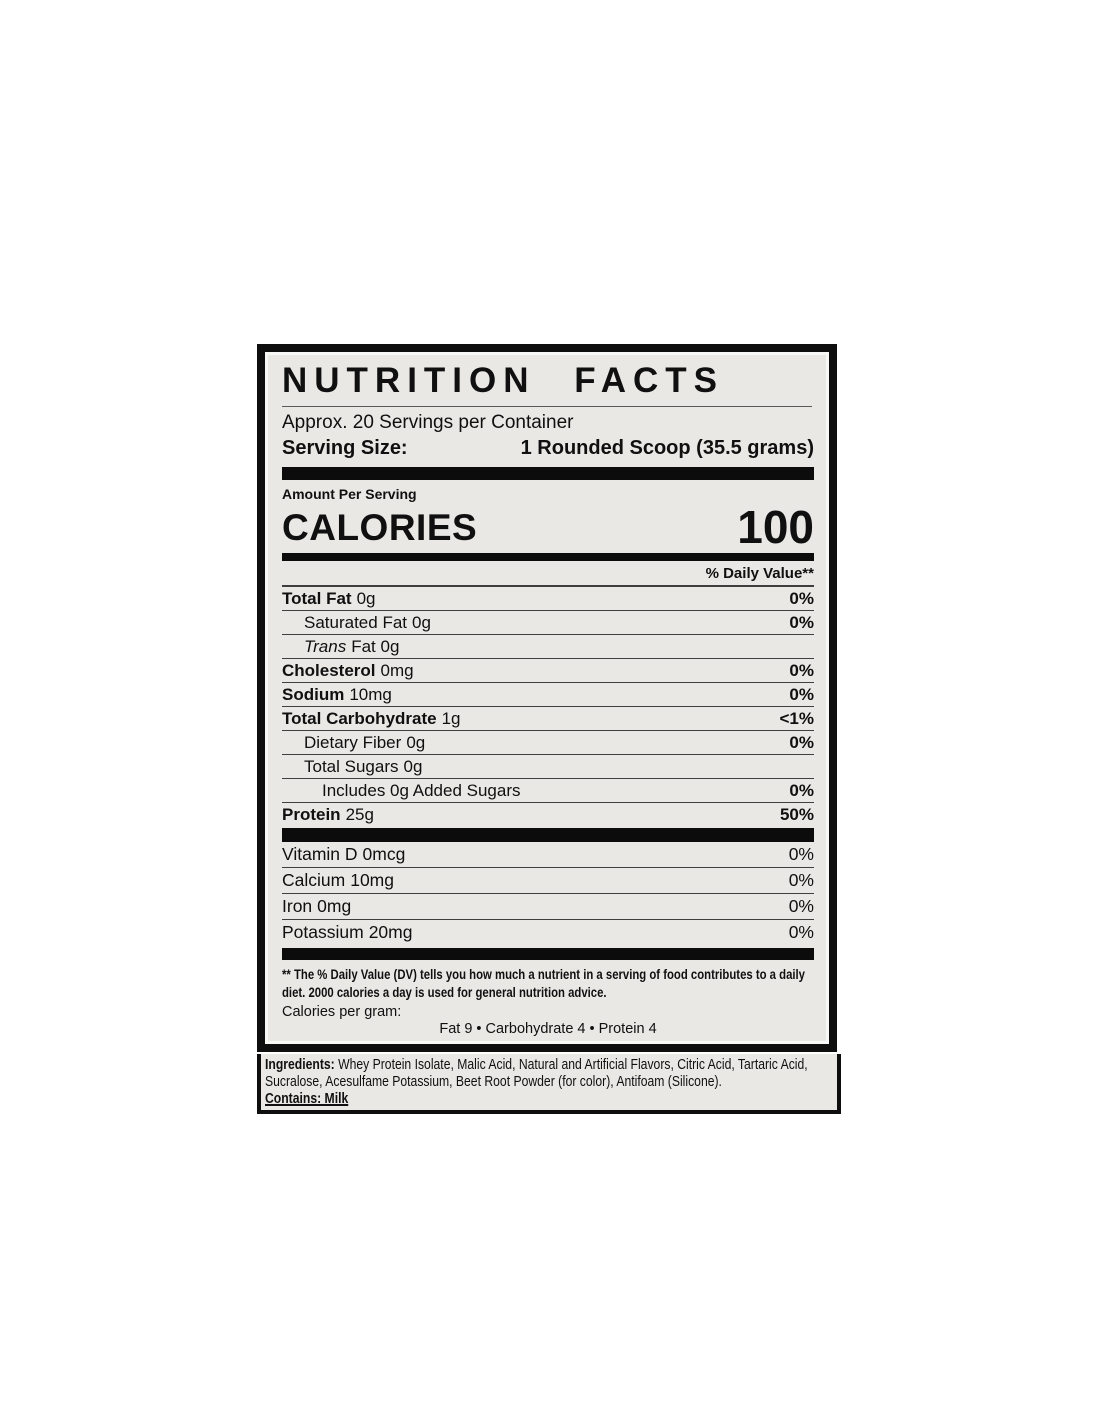 The image size is (1100, 1422). I want to click on nutrient-row-iron: Iron 0mg 0%, so click(548, 907).